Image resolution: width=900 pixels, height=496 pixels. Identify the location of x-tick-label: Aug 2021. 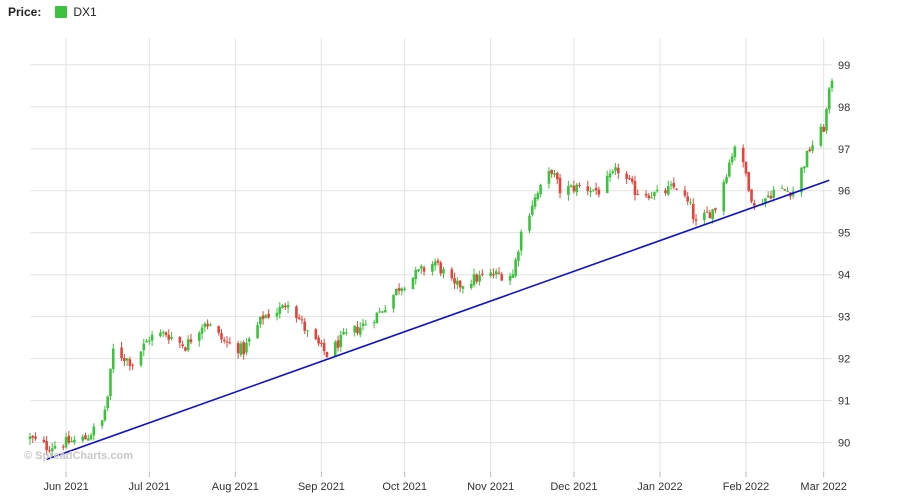
(235, 487).